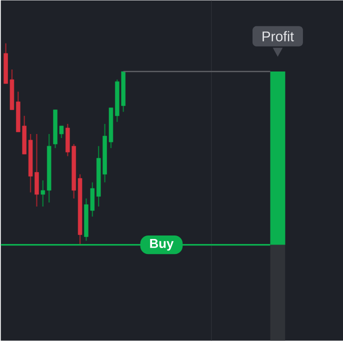  What do you see at coordinates (278, 36) in the screenshot?
I see `band-label: Profit` at bounding box center [278, 36].